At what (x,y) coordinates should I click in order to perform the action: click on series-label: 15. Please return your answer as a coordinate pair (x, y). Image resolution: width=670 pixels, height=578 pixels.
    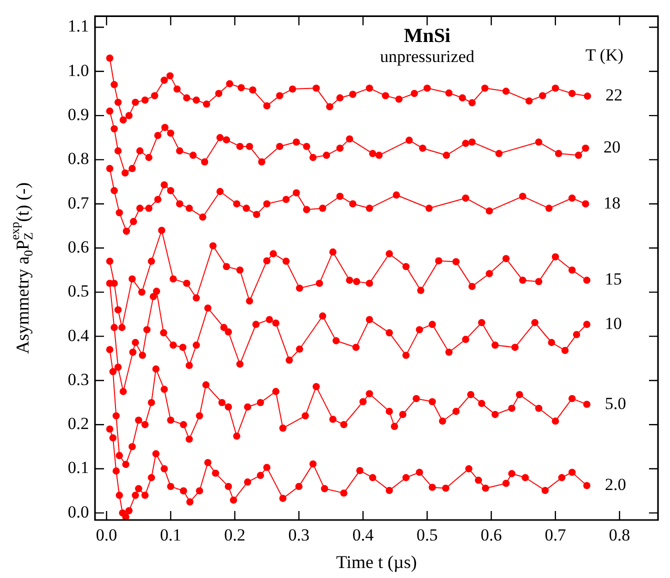
    Looking at the image, I should click on (613, 279).